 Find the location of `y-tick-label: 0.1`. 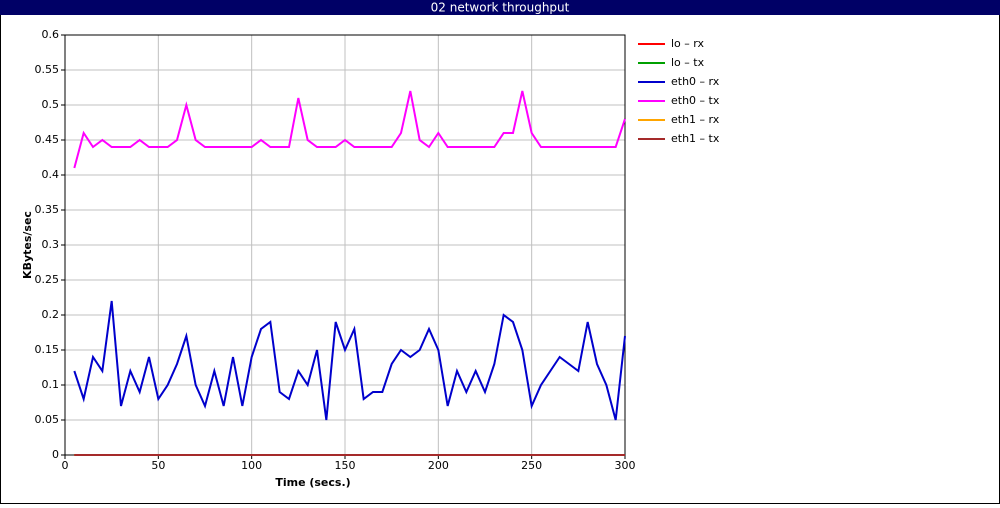

y-tick-label: 0.1 is located at coordinates (51, 384).